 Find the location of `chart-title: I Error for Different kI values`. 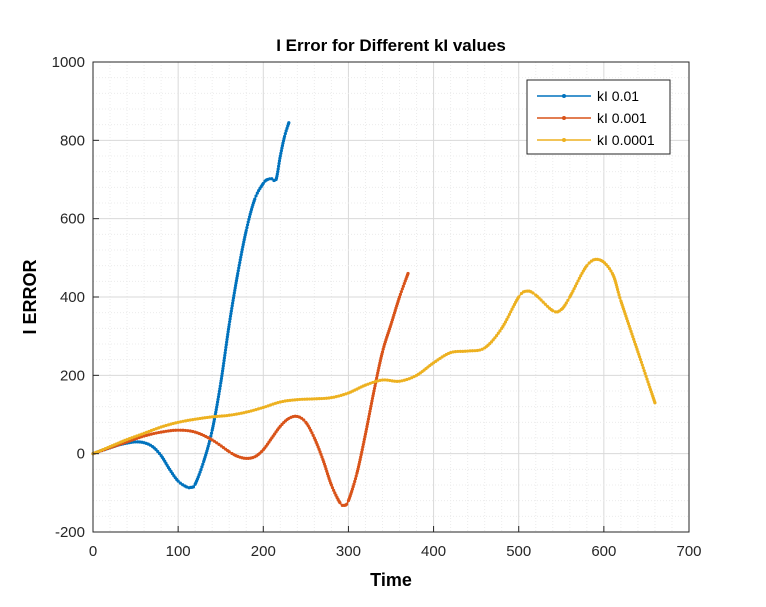

chart-title: I Error for Different kI values is located at coordinates (391, 45).